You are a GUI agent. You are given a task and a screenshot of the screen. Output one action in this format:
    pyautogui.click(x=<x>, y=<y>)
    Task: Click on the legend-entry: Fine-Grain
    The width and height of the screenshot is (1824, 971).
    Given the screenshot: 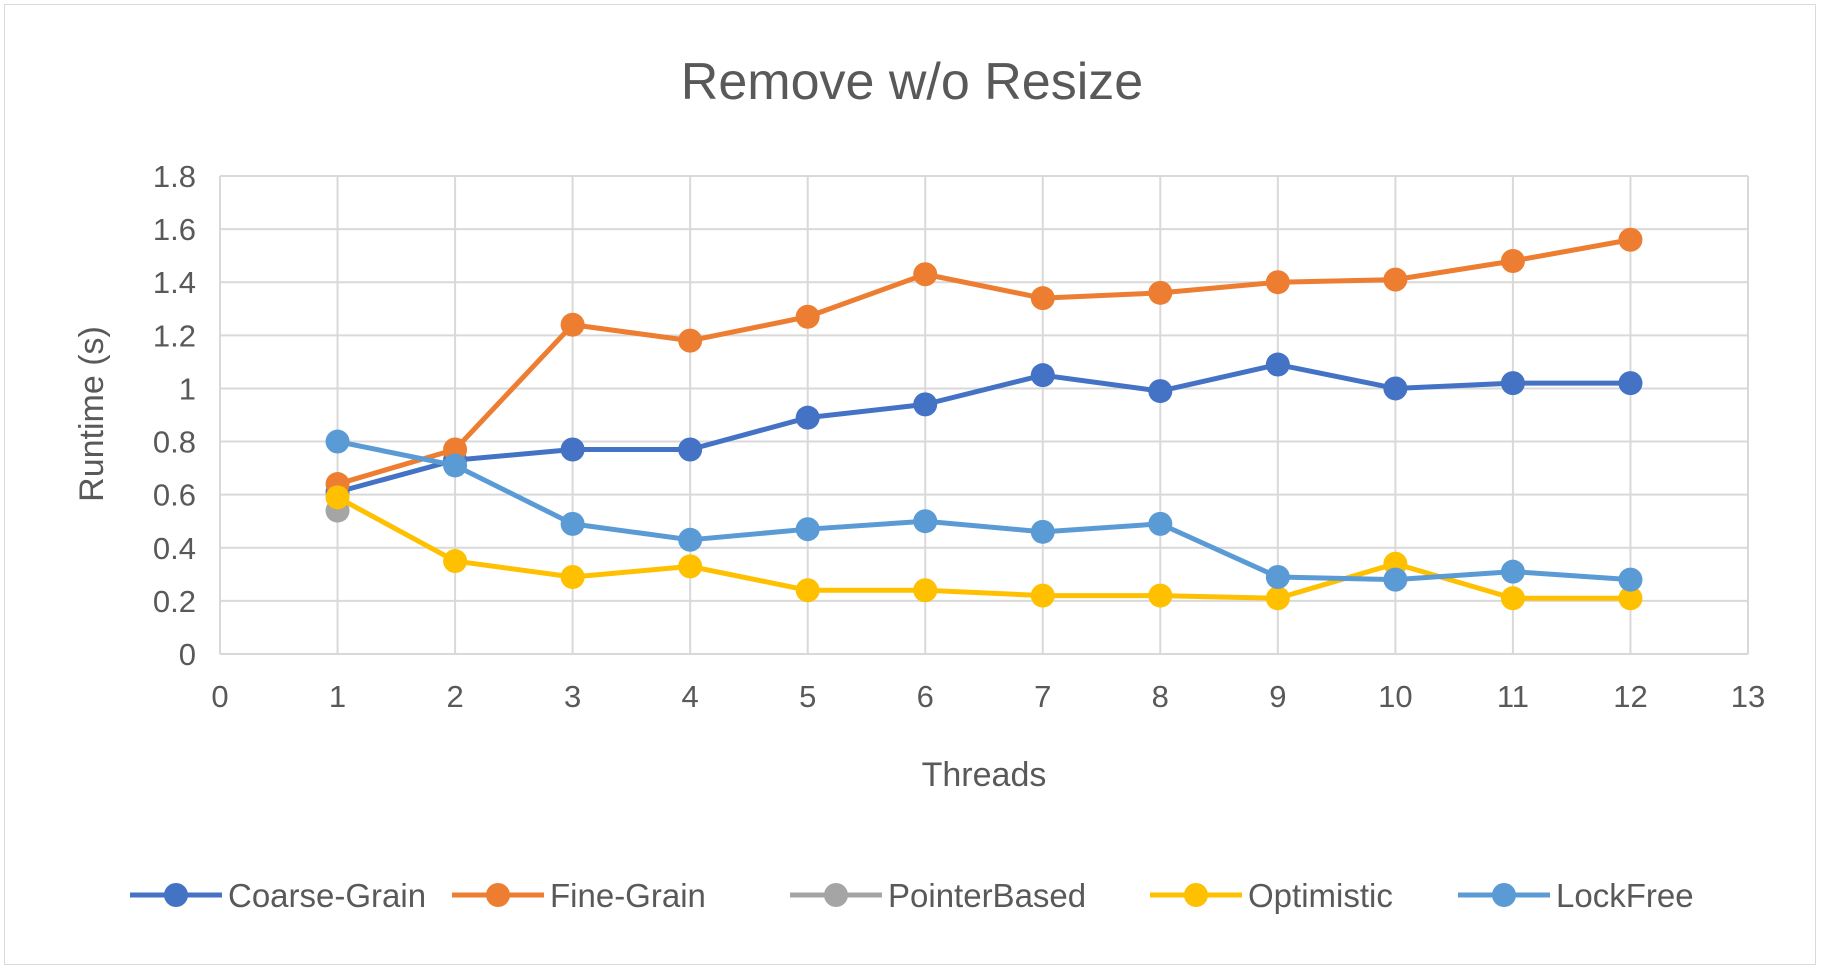 What is the action you would take?
    pyautogui.click(x=579, y=895)
    